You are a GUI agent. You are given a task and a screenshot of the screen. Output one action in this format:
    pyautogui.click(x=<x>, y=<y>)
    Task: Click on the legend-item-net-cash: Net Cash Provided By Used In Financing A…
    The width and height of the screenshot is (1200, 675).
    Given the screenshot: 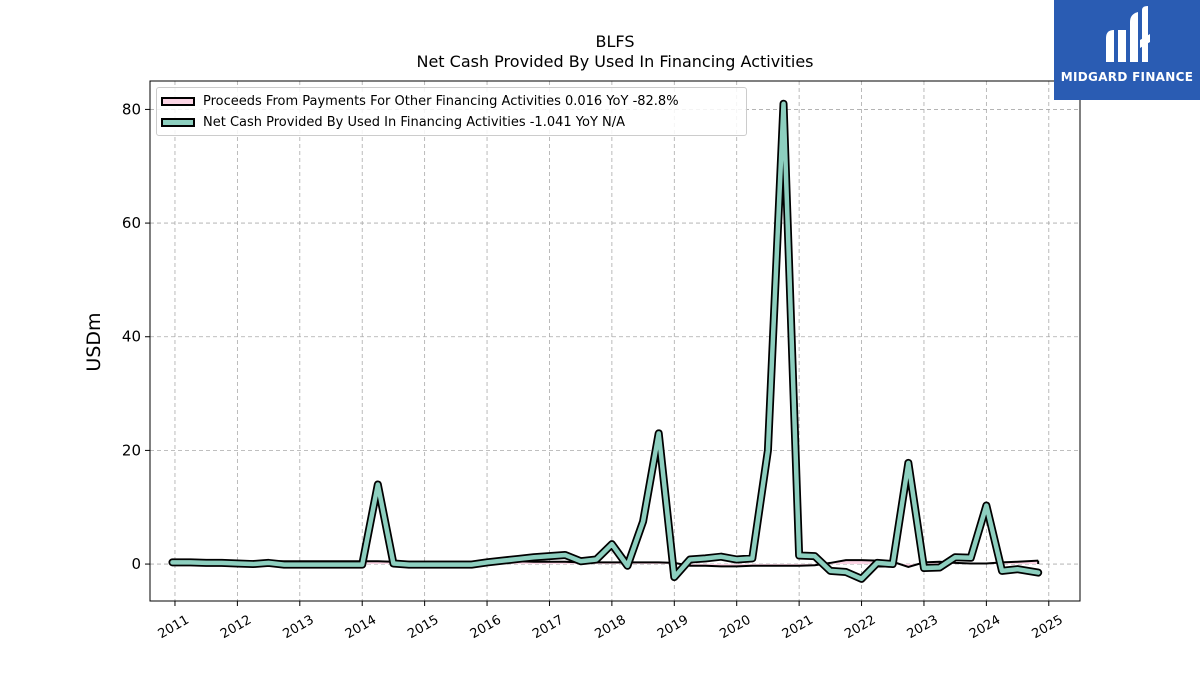 What is the action you would take?
    pyautogui.click(x=391, y=122)
    